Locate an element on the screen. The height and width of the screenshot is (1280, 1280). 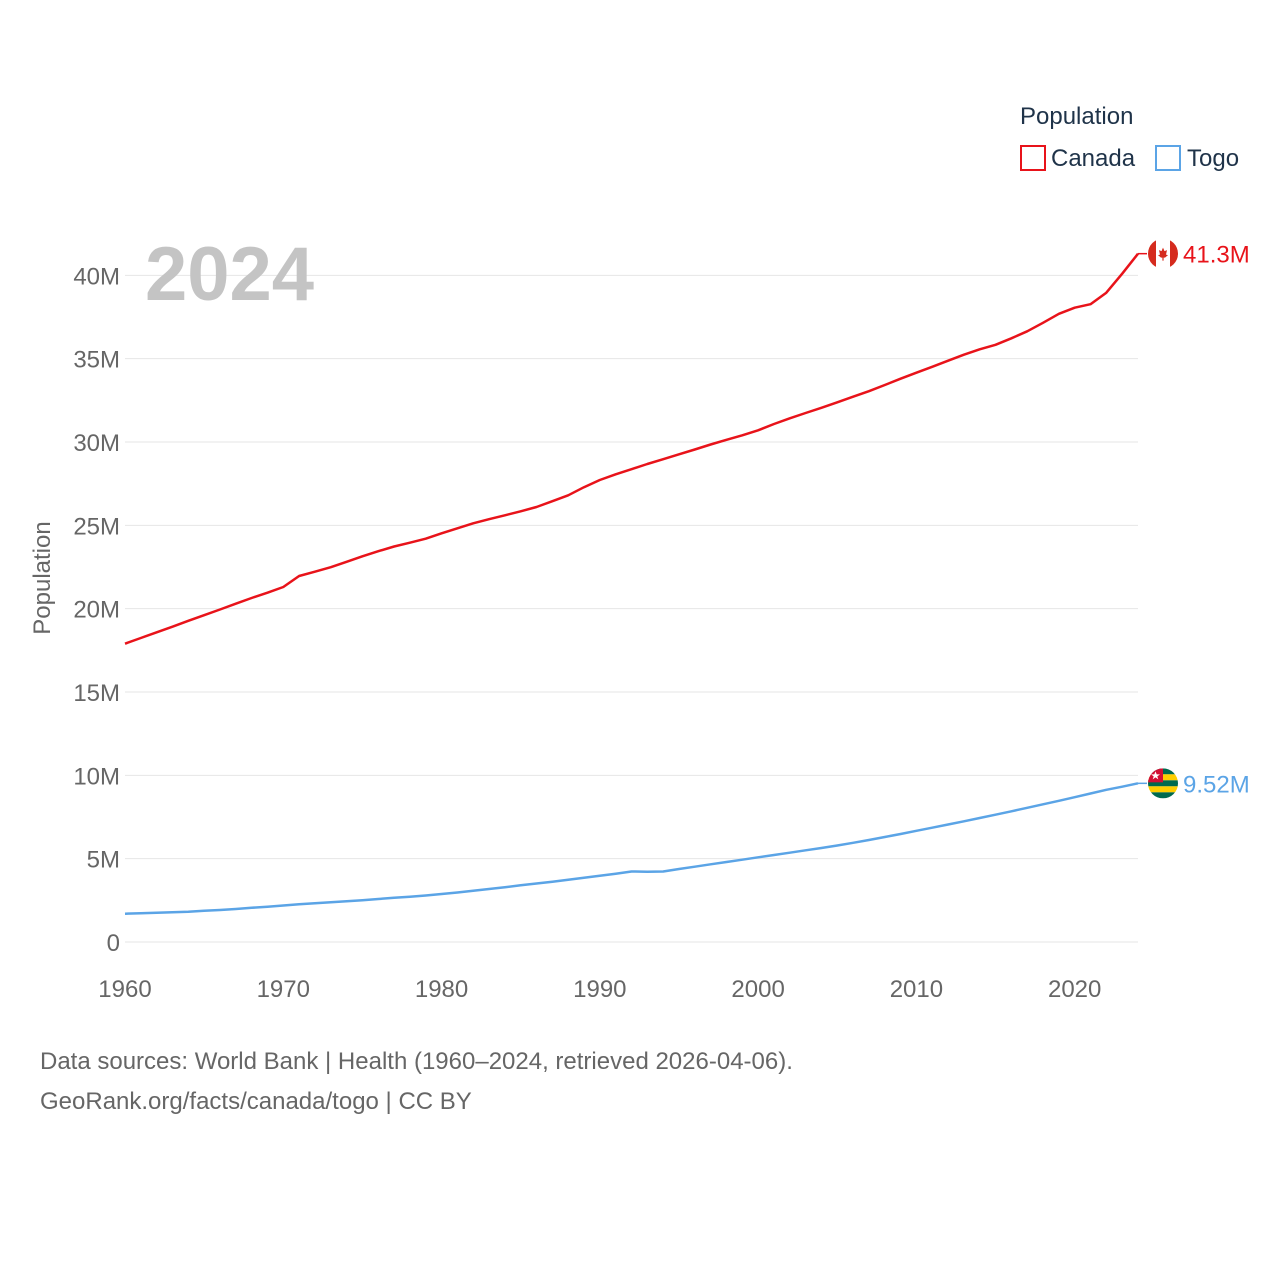
x-tick-label: 2020 is located at coordinates (1074, 989).